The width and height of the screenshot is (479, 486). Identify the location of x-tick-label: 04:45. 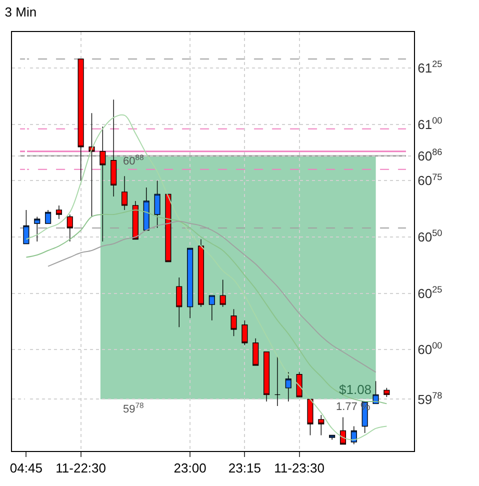
(26, 468).